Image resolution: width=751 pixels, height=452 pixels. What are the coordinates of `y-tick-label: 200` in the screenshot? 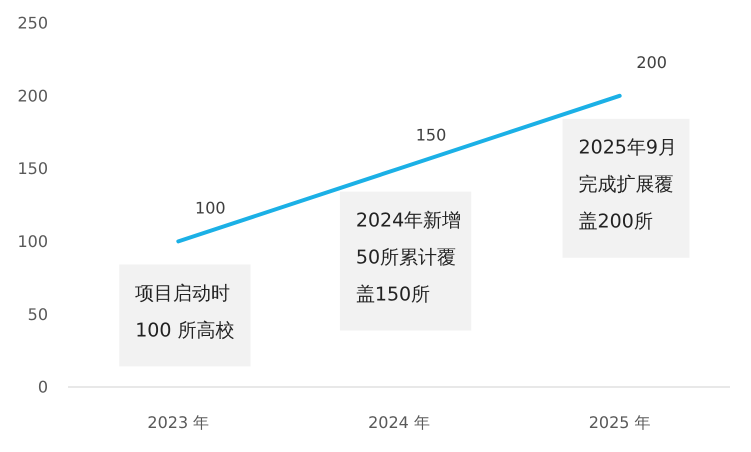 It's located at (32, 96).